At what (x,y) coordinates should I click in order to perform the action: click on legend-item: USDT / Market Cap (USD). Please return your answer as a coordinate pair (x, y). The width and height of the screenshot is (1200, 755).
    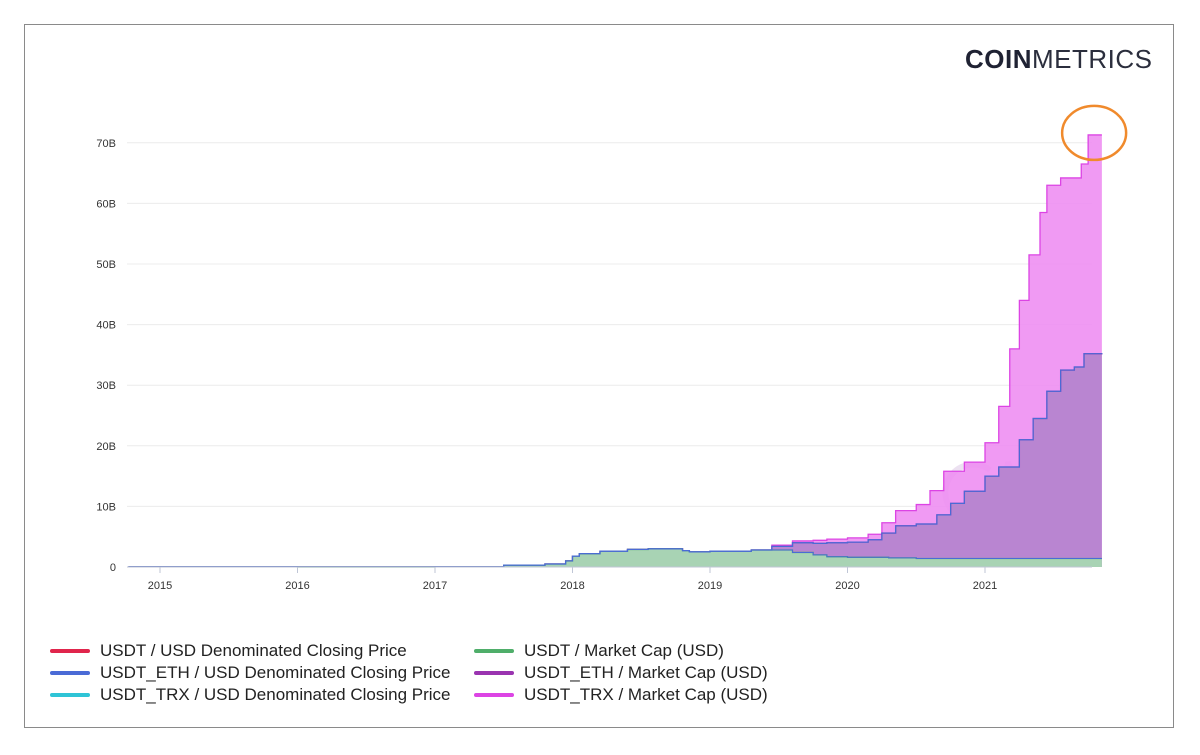
    Looking at the image, I should click on (599, 651).